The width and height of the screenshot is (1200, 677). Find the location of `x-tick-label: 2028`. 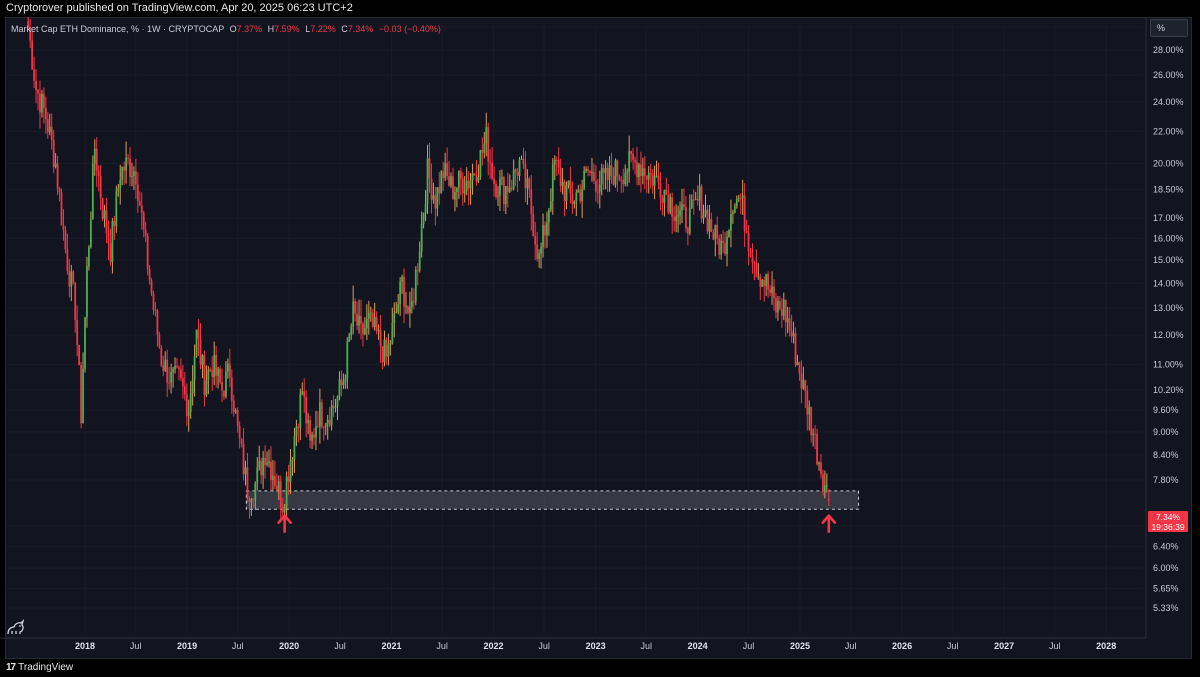

x-tick-label: 2028 is located at coordinates (1106, 646).